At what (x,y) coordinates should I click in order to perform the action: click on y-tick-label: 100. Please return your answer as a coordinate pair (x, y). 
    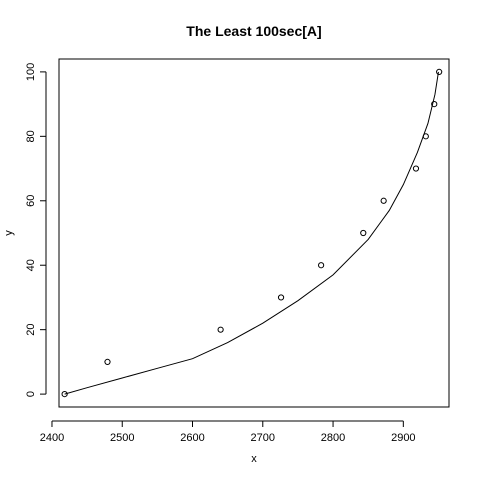
    Looking at the image, I should click on (31, 72).